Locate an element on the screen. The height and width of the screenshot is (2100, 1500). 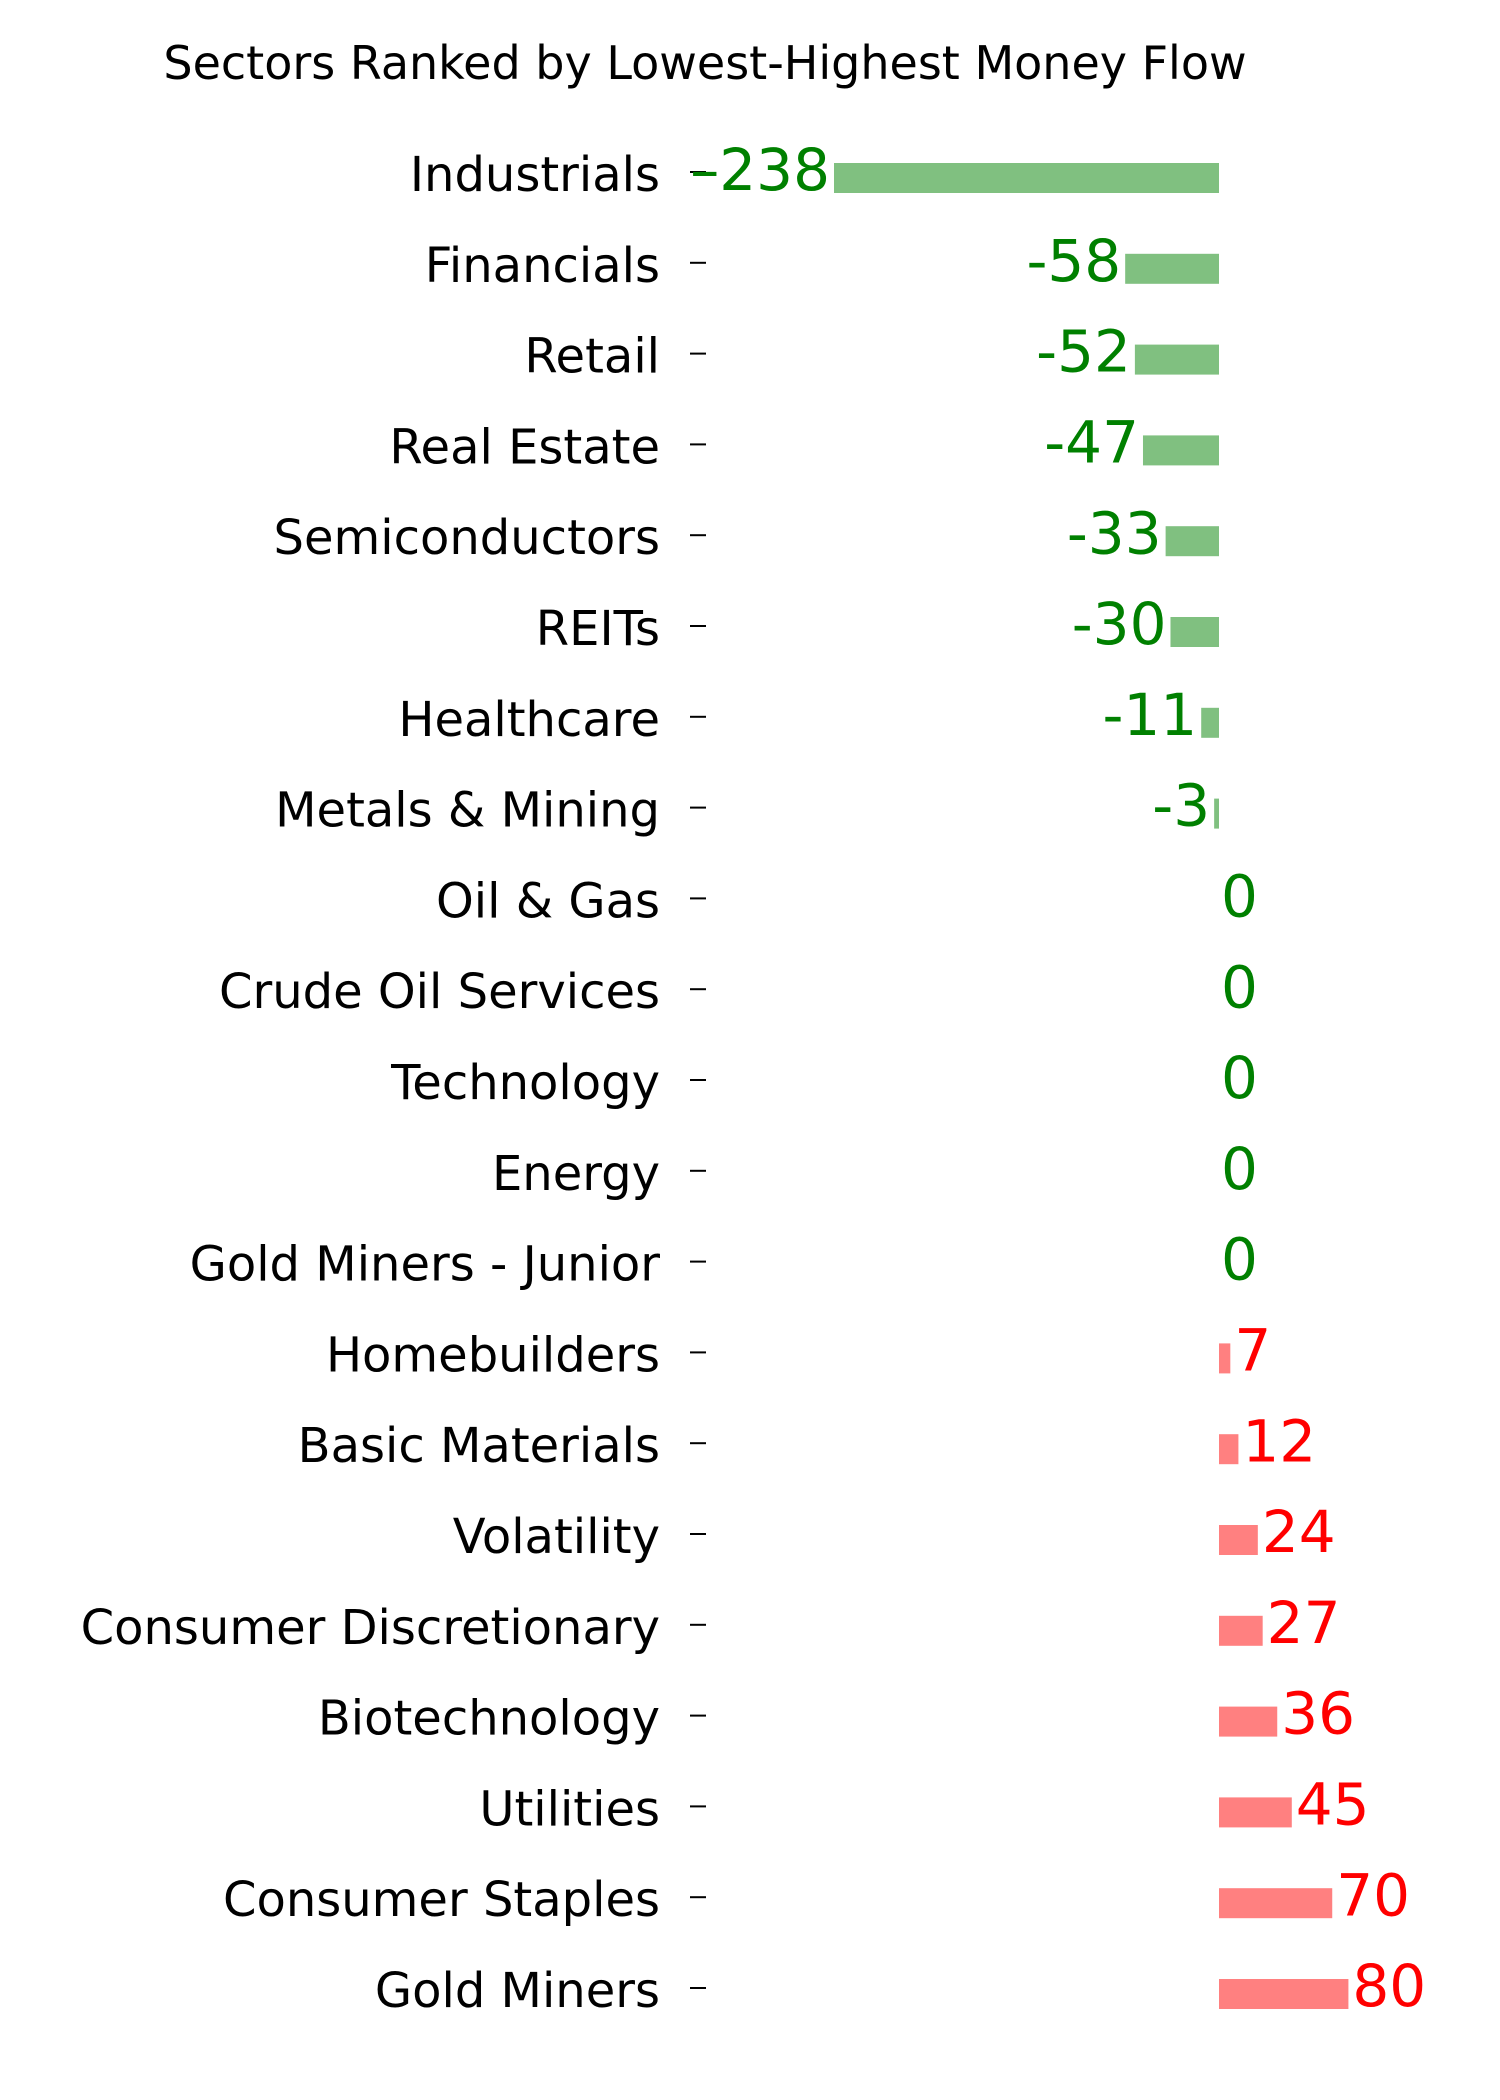
value-label-homebuilders: 7 is located at coordinates (1252, 1351).